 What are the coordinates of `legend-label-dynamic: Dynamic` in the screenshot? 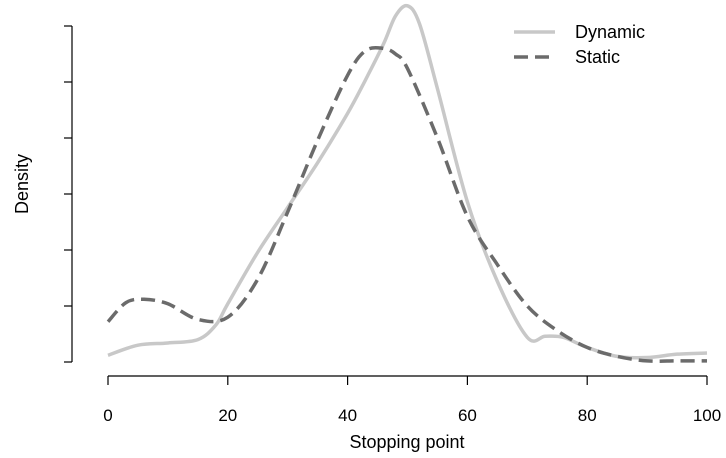 It's located at (610, 32).